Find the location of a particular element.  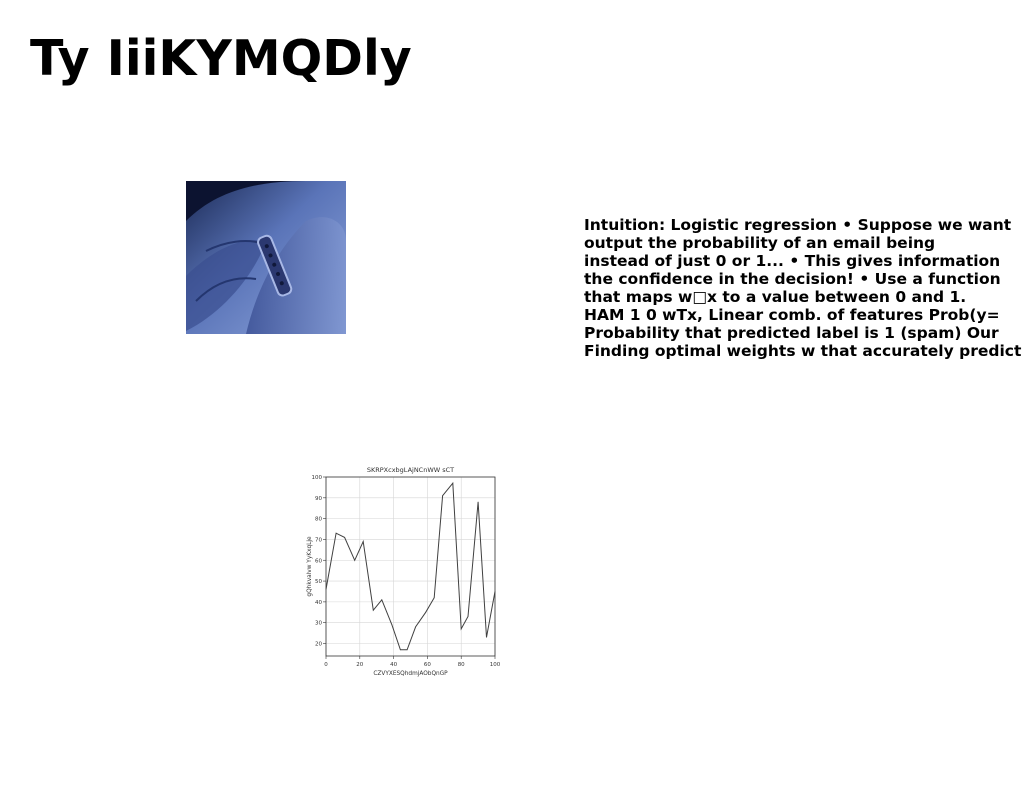

x-axis-label: CZVYXESQhdmjAObQnGP is located at coordinates (410, 674).